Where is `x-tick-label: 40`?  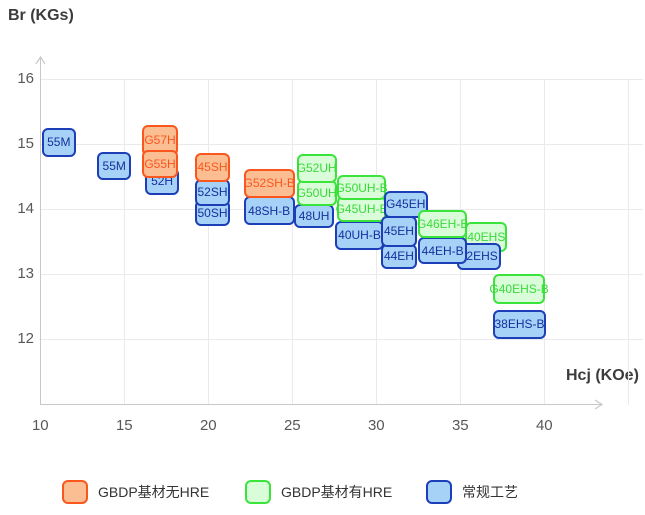 x-tick-label: 40 is located at coordinates (544, 425).